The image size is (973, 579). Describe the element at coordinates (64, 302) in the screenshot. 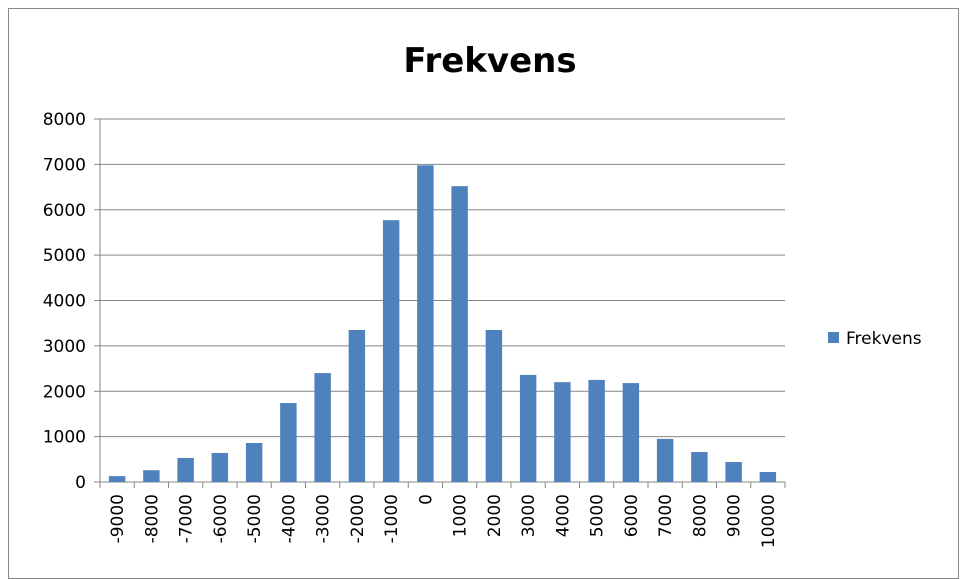

I see `y-tick-label: 4000` at that location.